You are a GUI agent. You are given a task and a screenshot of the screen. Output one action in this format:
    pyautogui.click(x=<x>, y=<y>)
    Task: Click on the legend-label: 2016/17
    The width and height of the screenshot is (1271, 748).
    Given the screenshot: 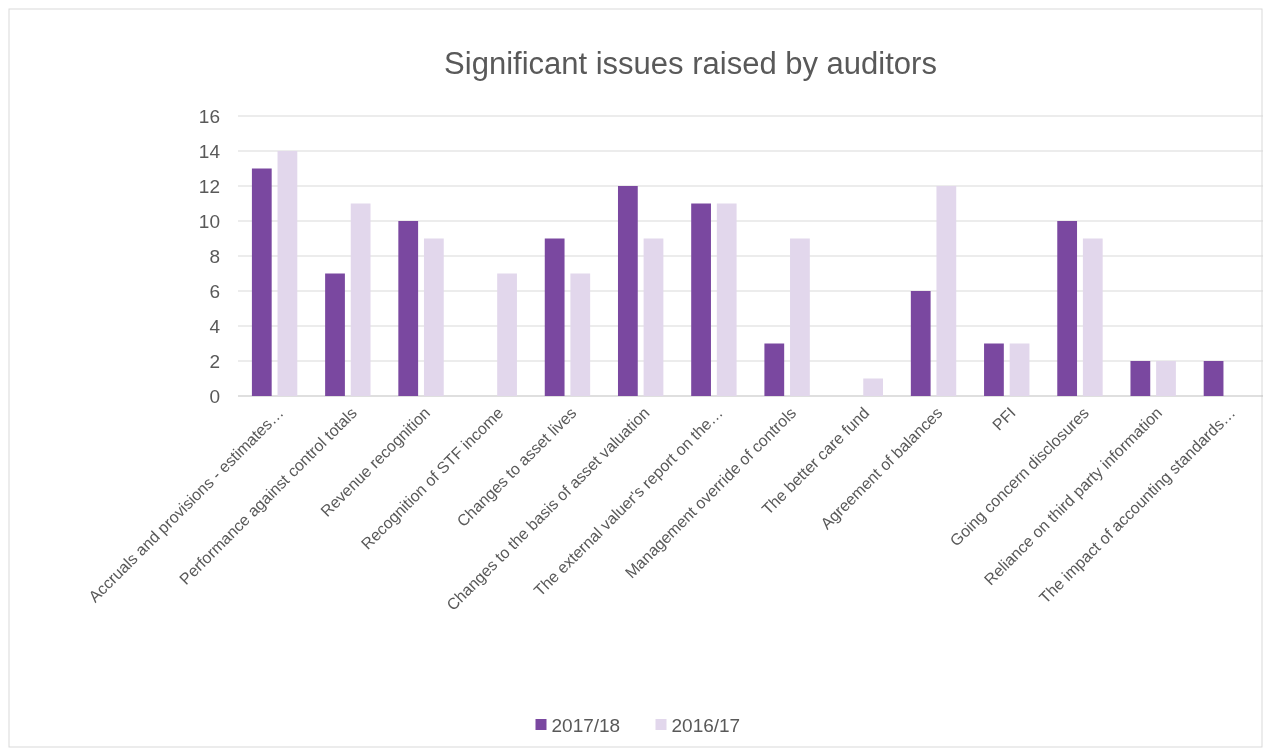 What is the action you would take?
    pyautogui.click(x=706, y=725)
    